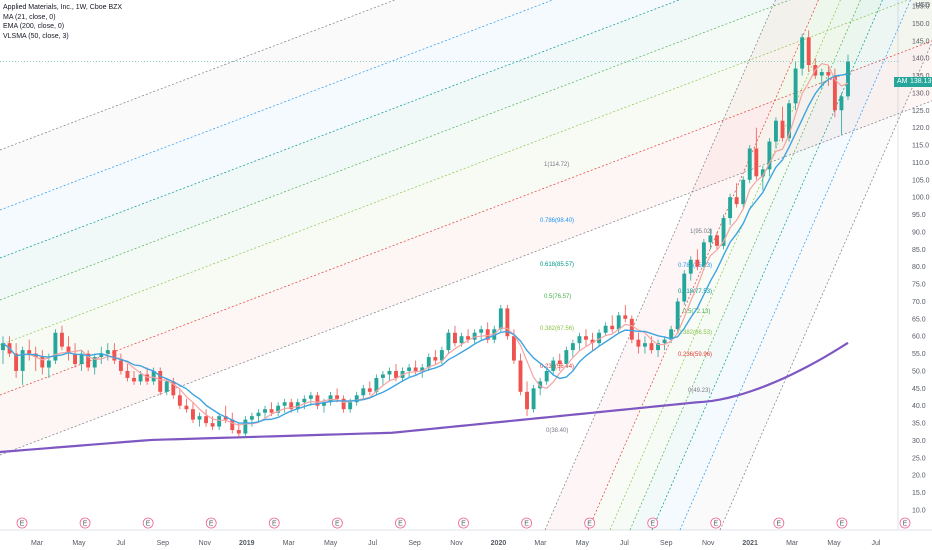 This screenshot has height=550, width=932. Describe the element at coordinates (919, 232) in the screenshot. I see `y-tick-label: 90.0` at that location.